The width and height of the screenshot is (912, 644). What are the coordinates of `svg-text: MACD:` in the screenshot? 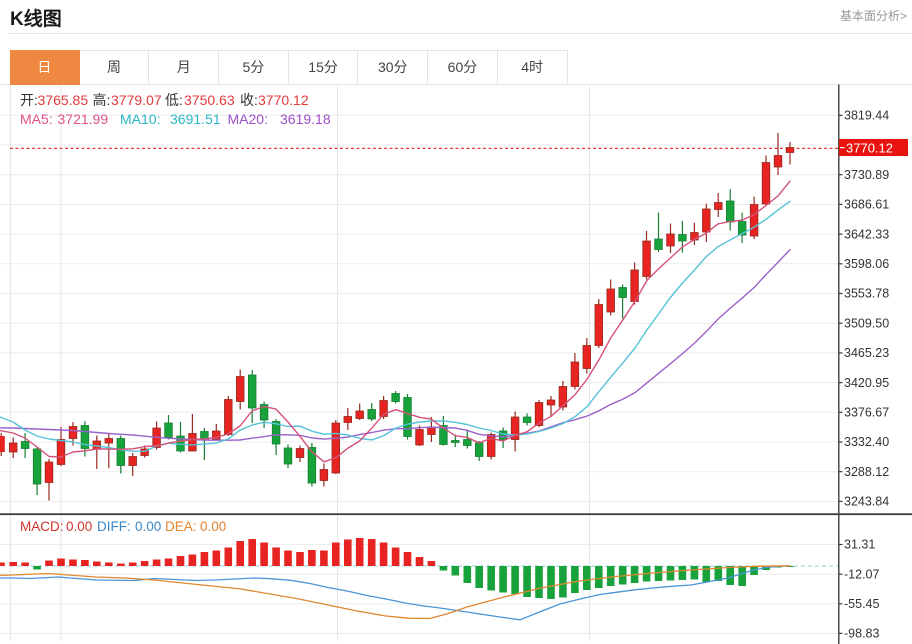 It's located at (42, 526).